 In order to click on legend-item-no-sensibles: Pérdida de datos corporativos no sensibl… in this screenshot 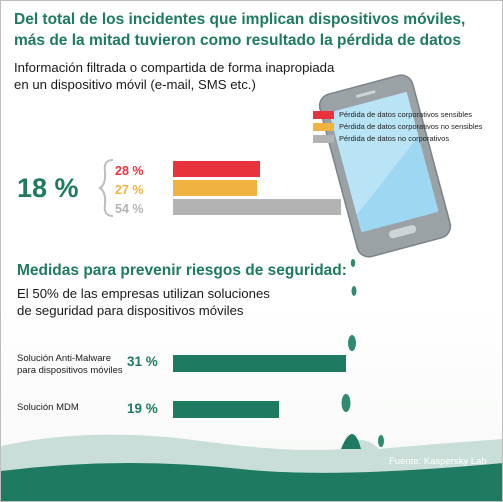, I will do `click(397, 126)`.